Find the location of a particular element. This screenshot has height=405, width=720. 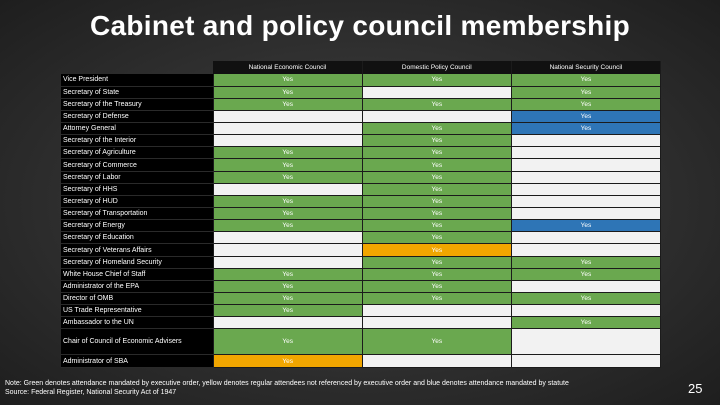

table-row: Secretary of HHS Yes is located at coordinates (361, 189).